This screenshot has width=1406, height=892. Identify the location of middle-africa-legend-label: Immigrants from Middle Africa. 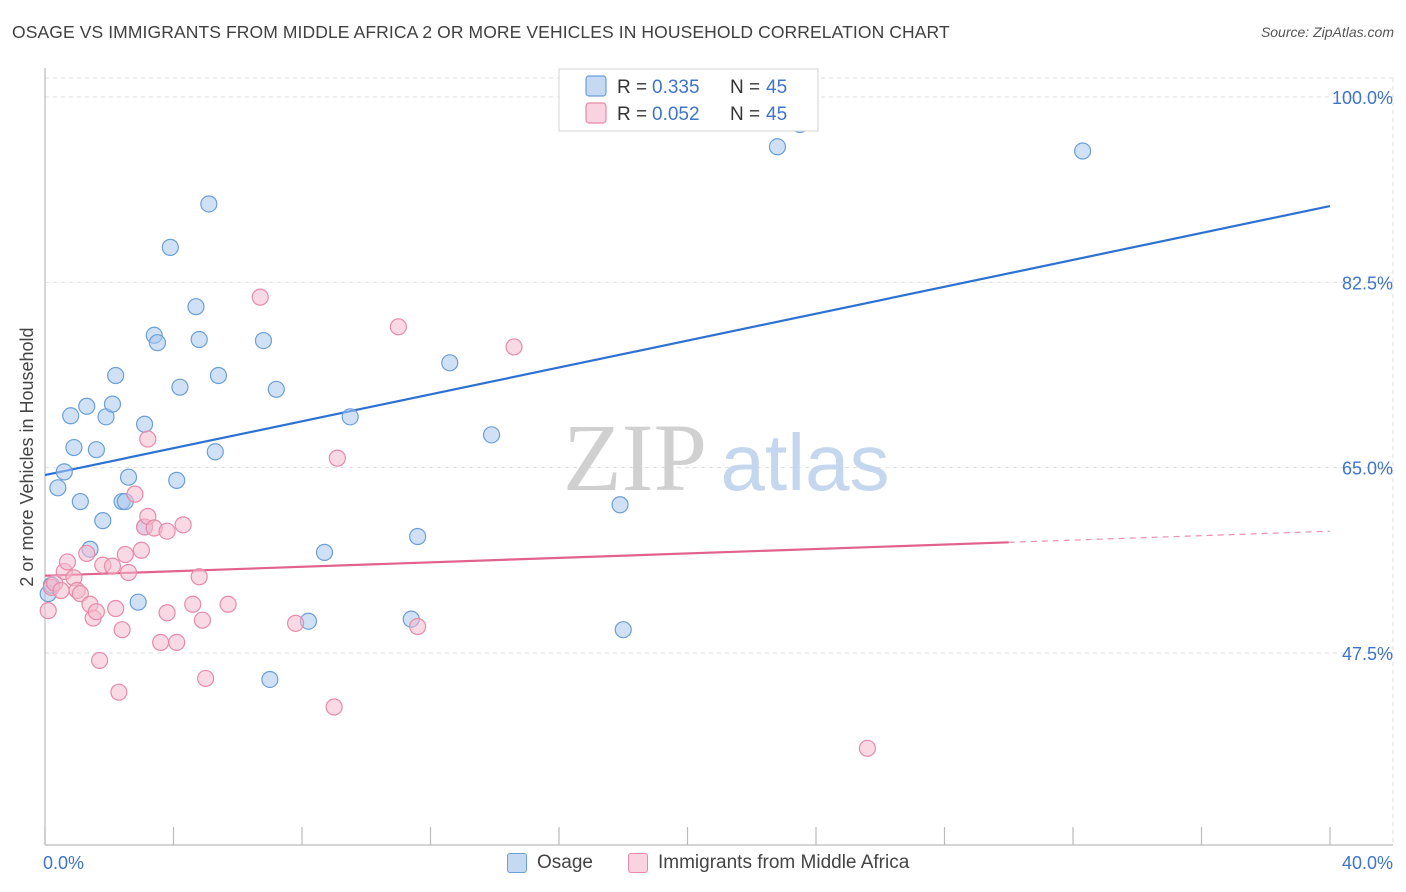
(784, 862).